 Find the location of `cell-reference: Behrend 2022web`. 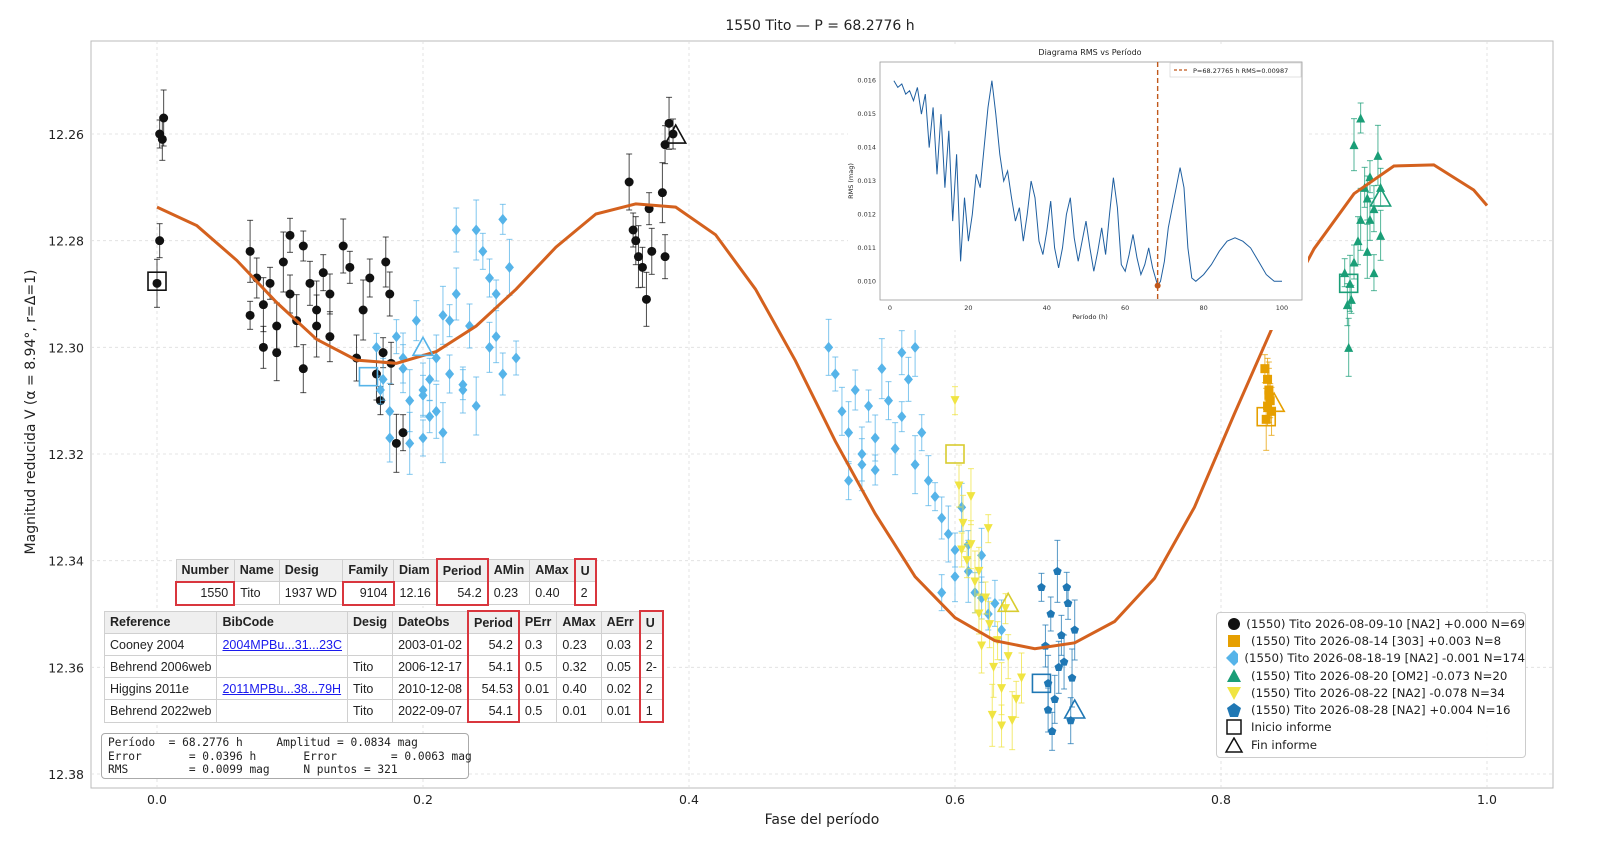

cell-reference: Behrend 2022web is located at coordinates (160, 711).